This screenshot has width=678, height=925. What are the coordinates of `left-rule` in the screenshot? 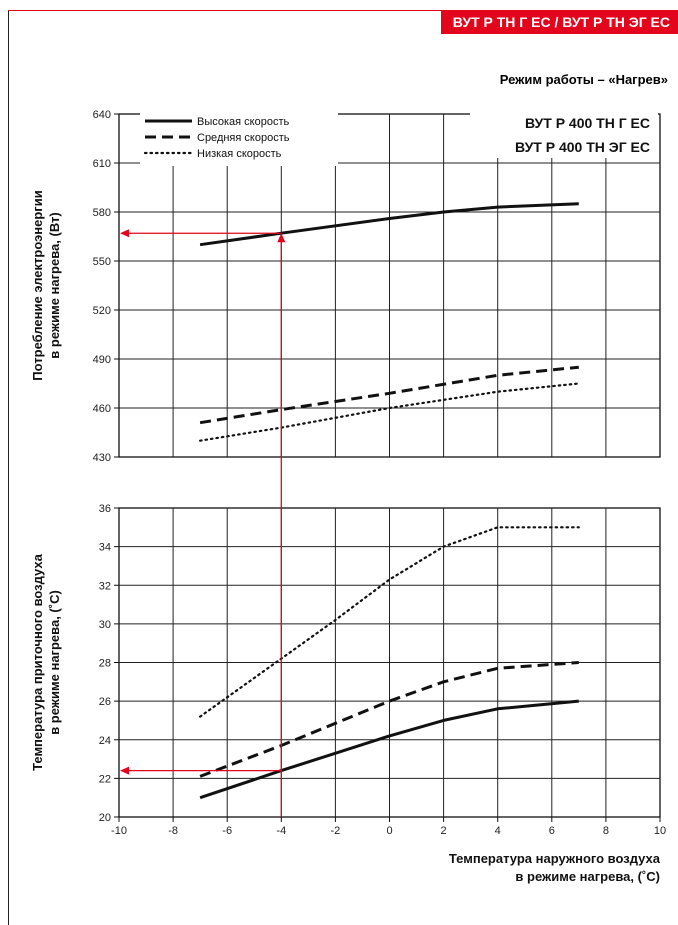 It's located at (8, 467).